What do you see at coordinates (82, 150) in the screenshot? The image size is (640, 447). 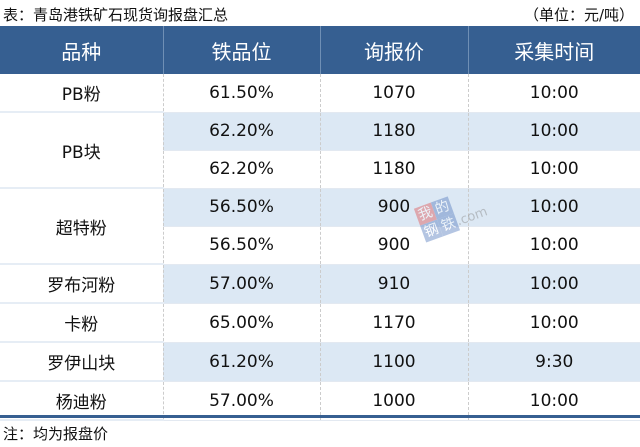 I see `variety-cell: PB块` at bounding box center [82, 150].